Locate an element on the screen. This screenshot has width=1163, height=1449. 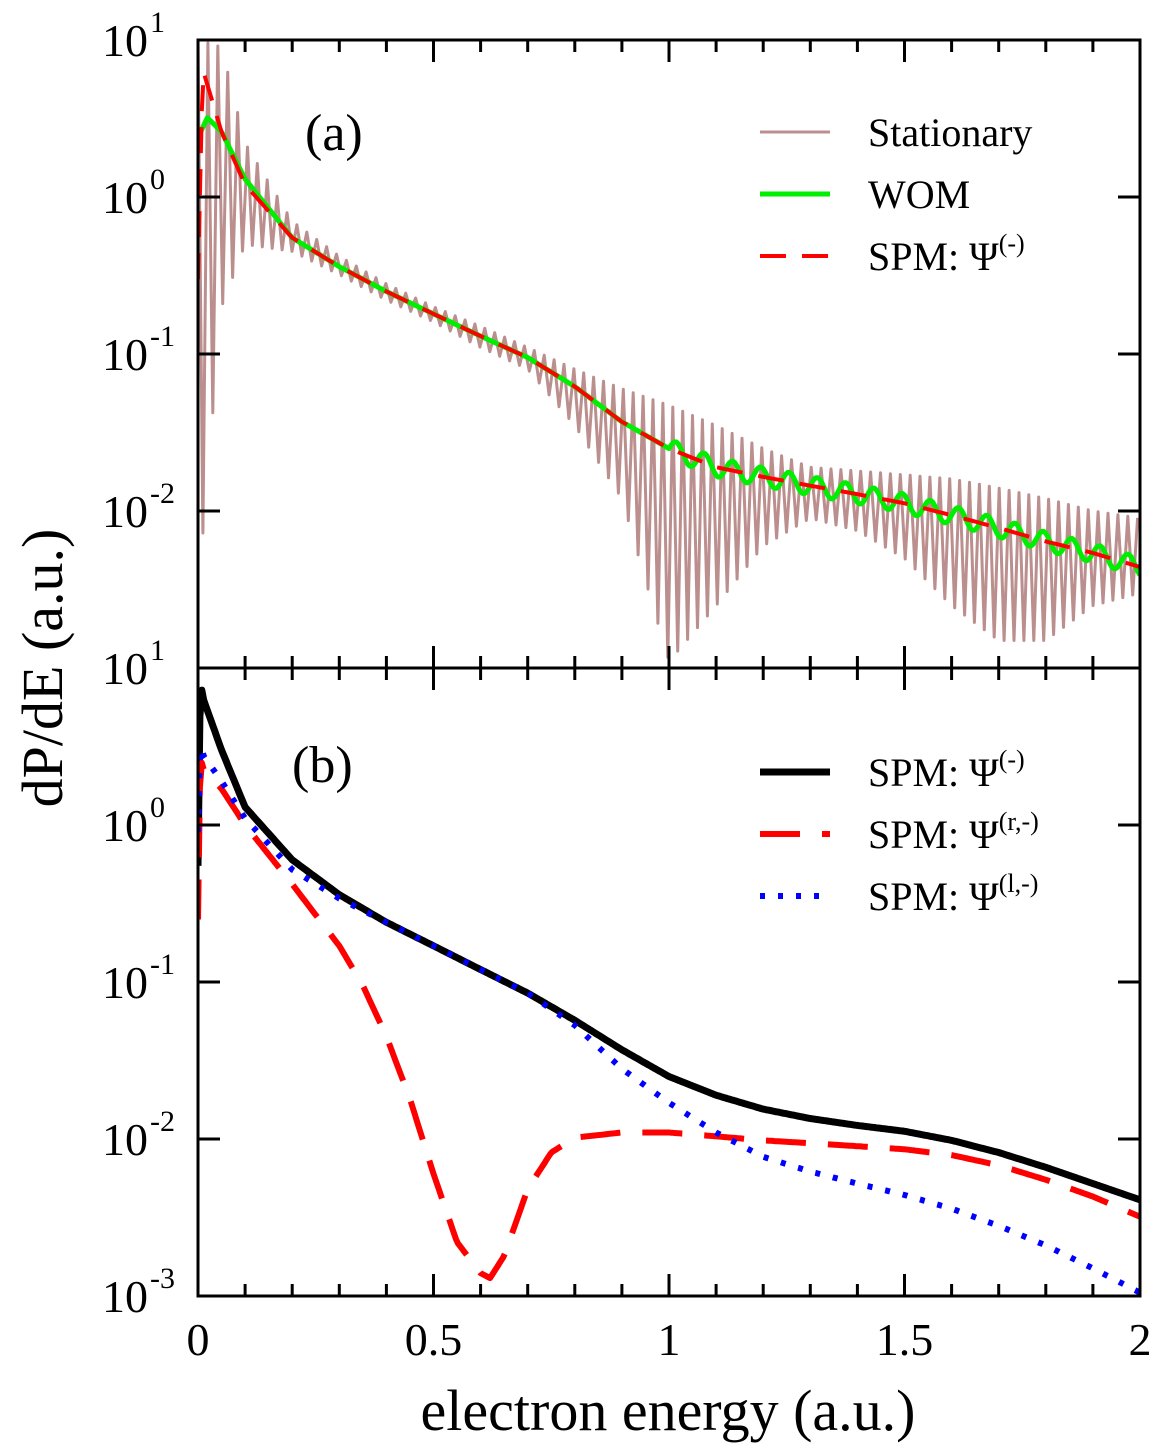
legend-label-sup: (r,-) is located at coordinates (1019, 821).